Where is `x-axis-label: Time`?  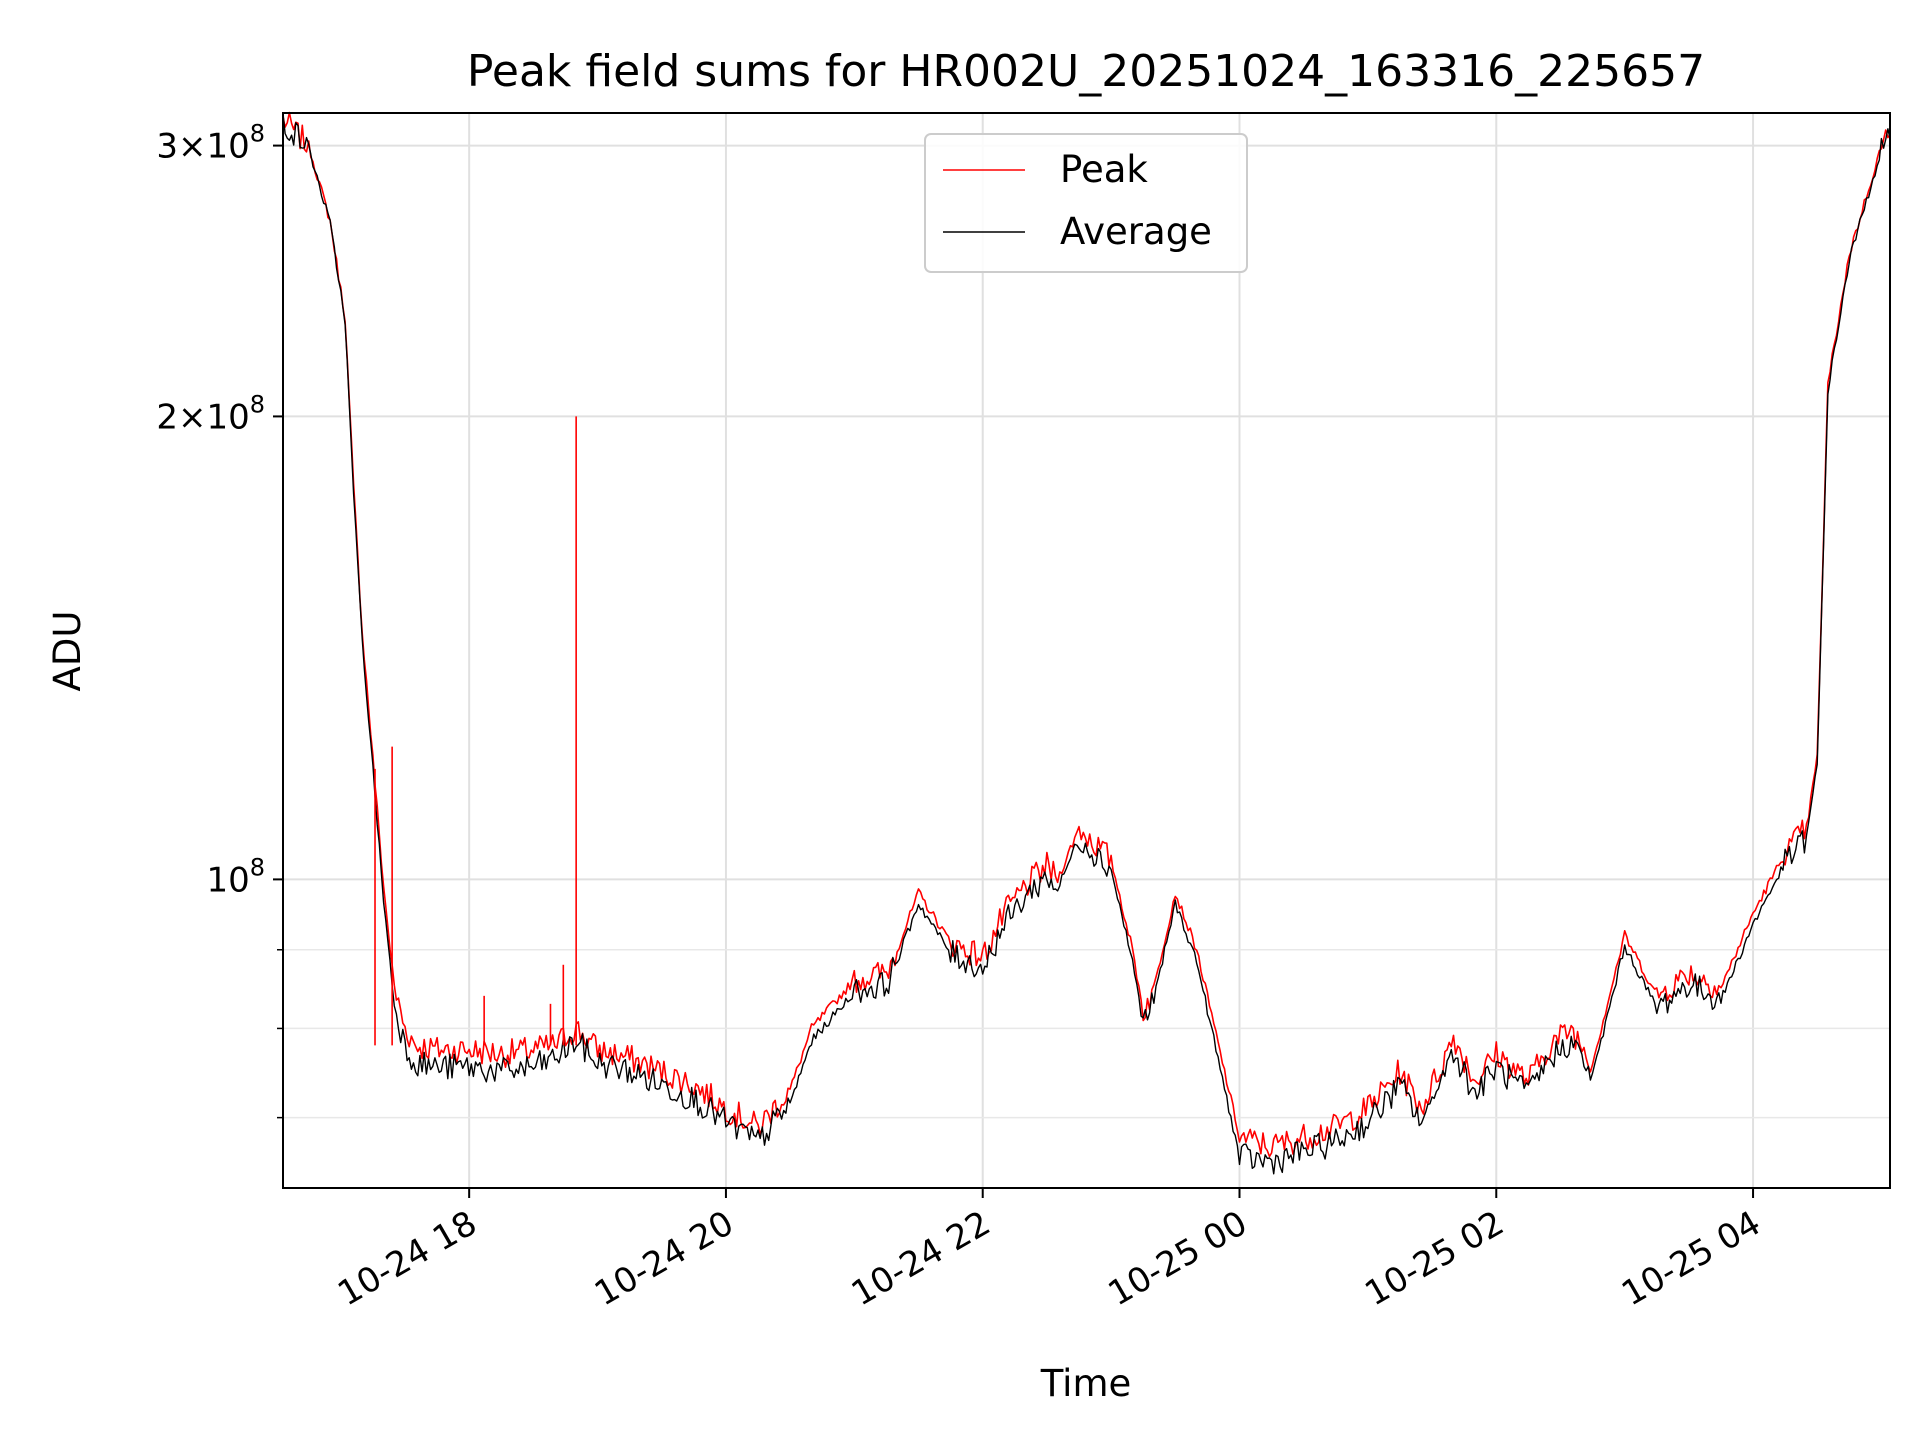
x-axis-label: Time is located at coordinates (1086, 1383).